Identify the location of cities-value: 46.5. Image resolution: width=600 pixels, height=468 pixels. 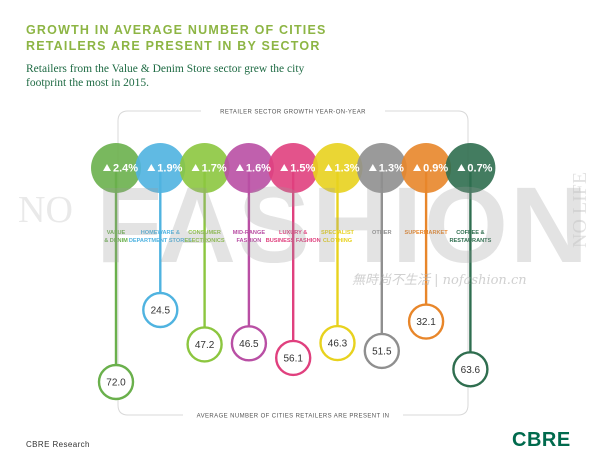
(249, 344).